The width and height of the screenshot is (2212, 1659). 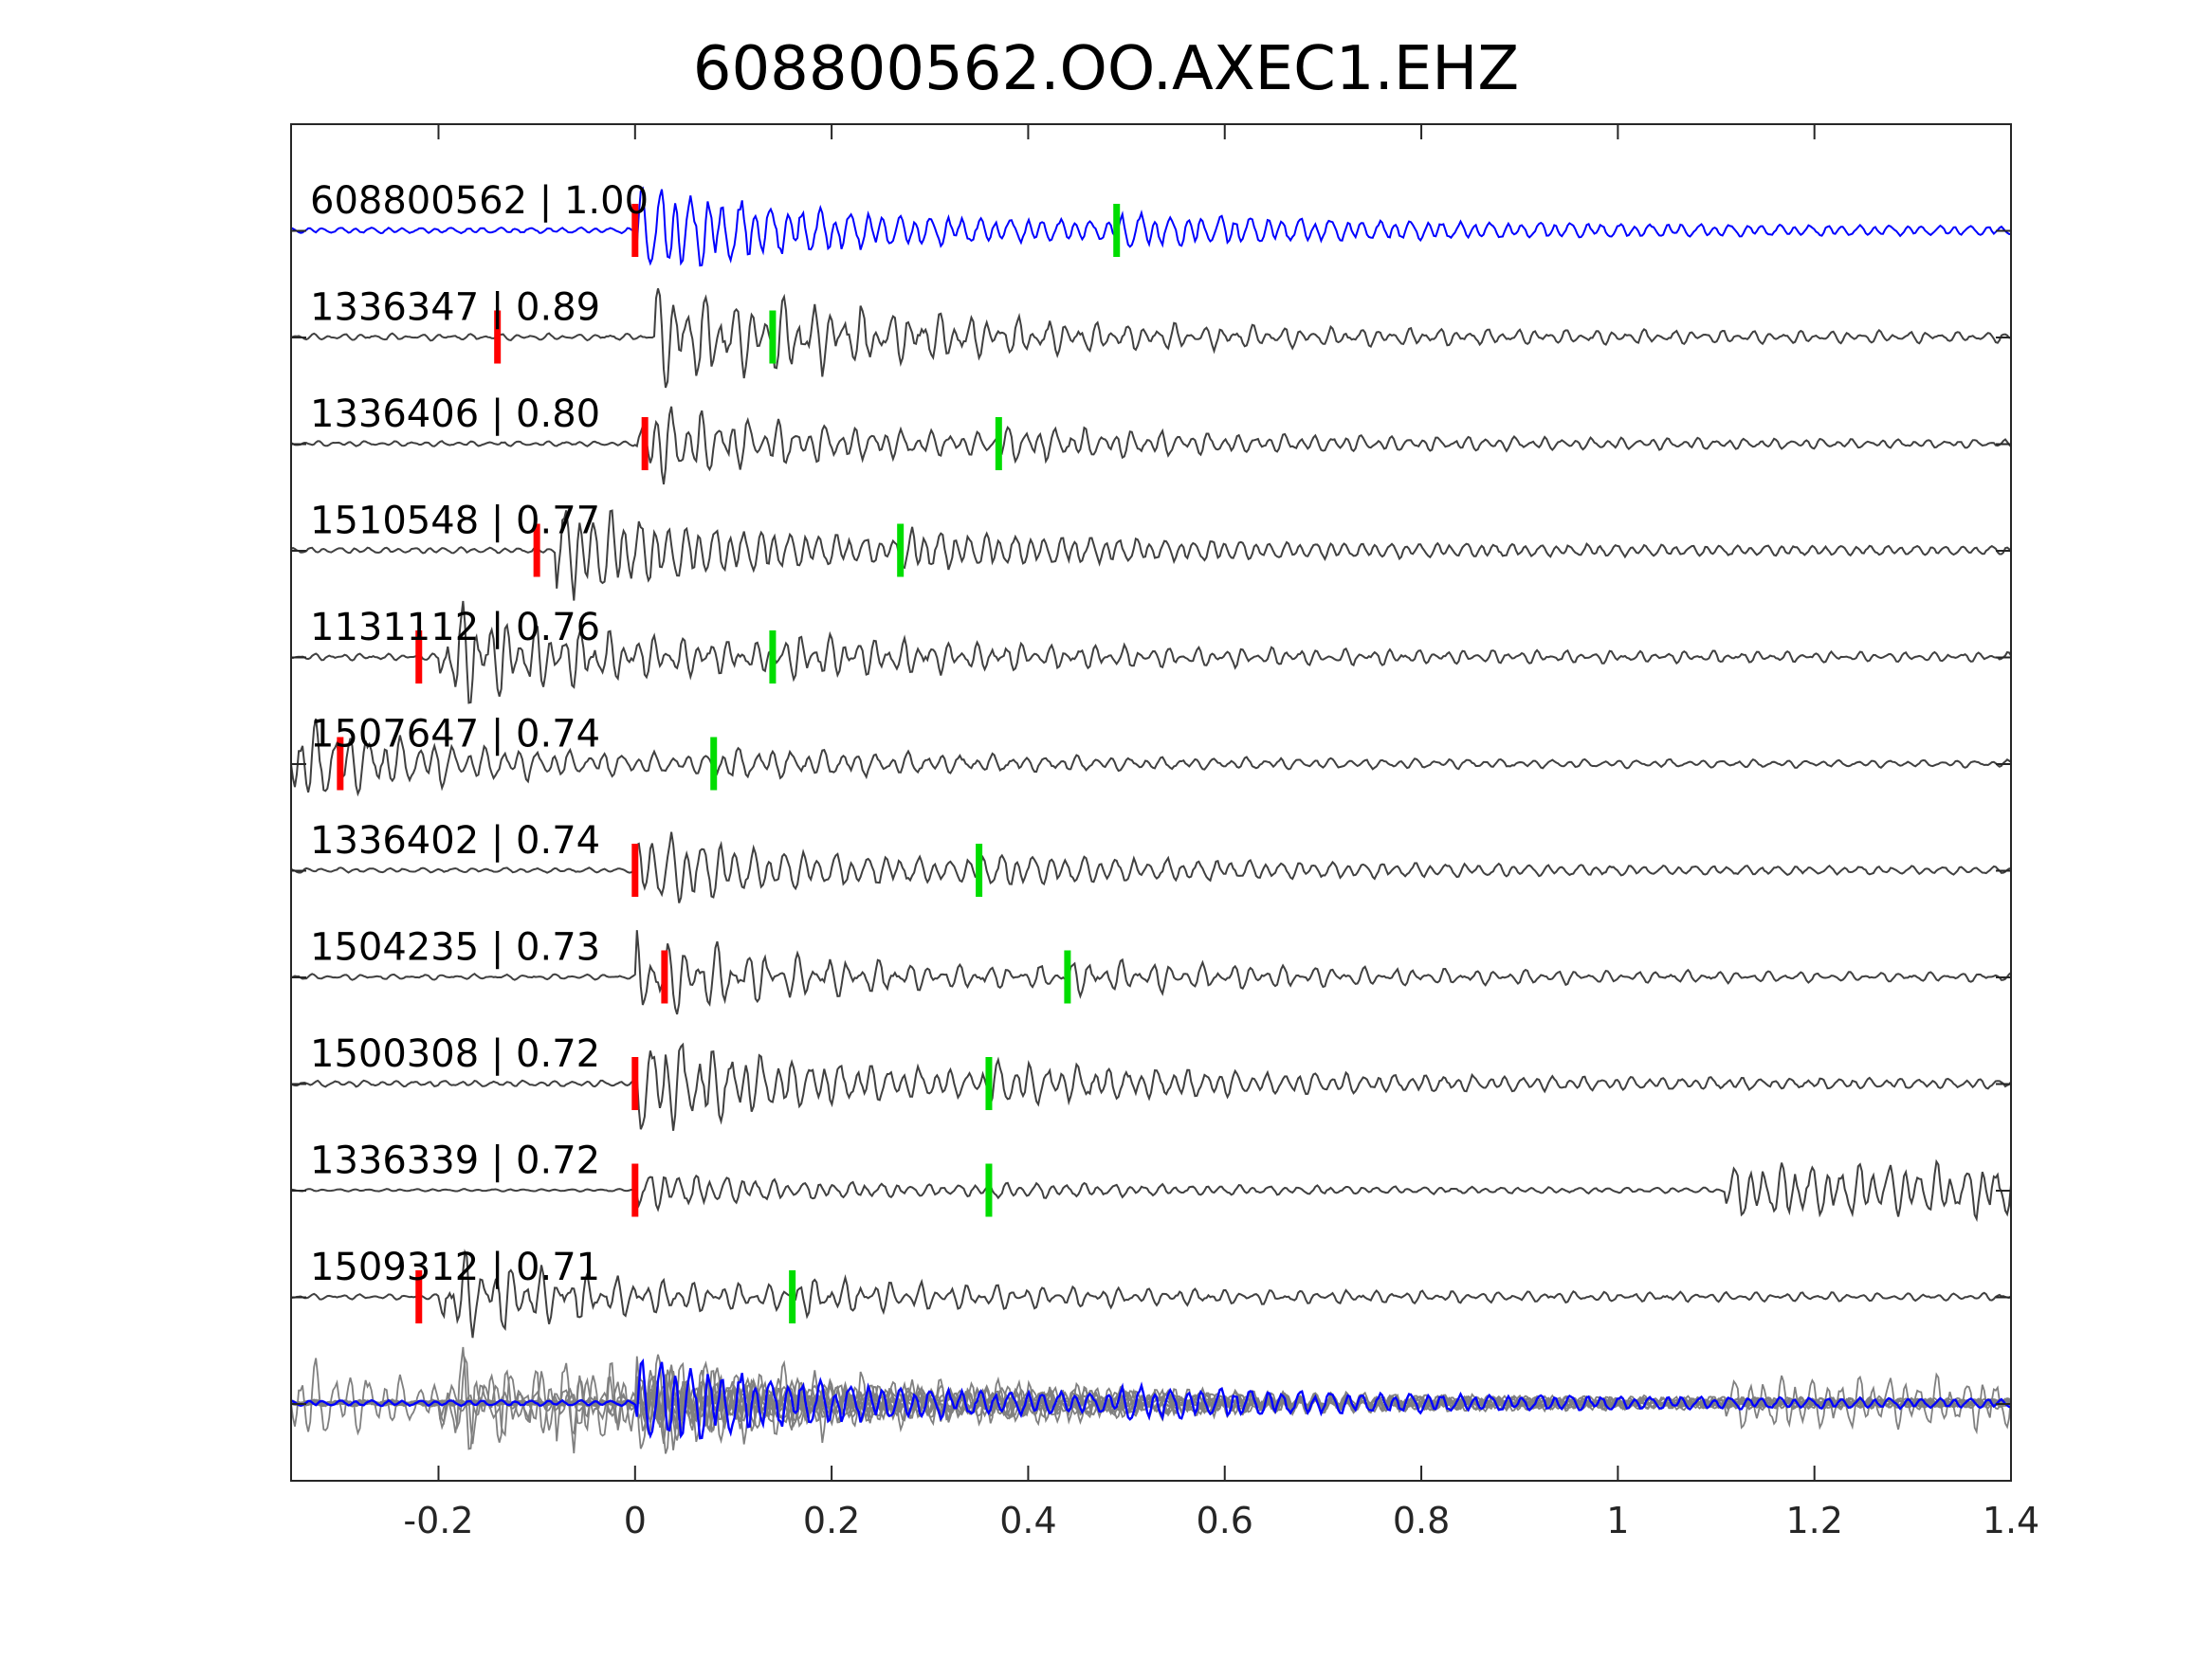 What do you see at coordinates (455, 414) in the screenshot?
I see `trace-label-1336406: 1336406 | 0.80` at bounding box center [455, 414].